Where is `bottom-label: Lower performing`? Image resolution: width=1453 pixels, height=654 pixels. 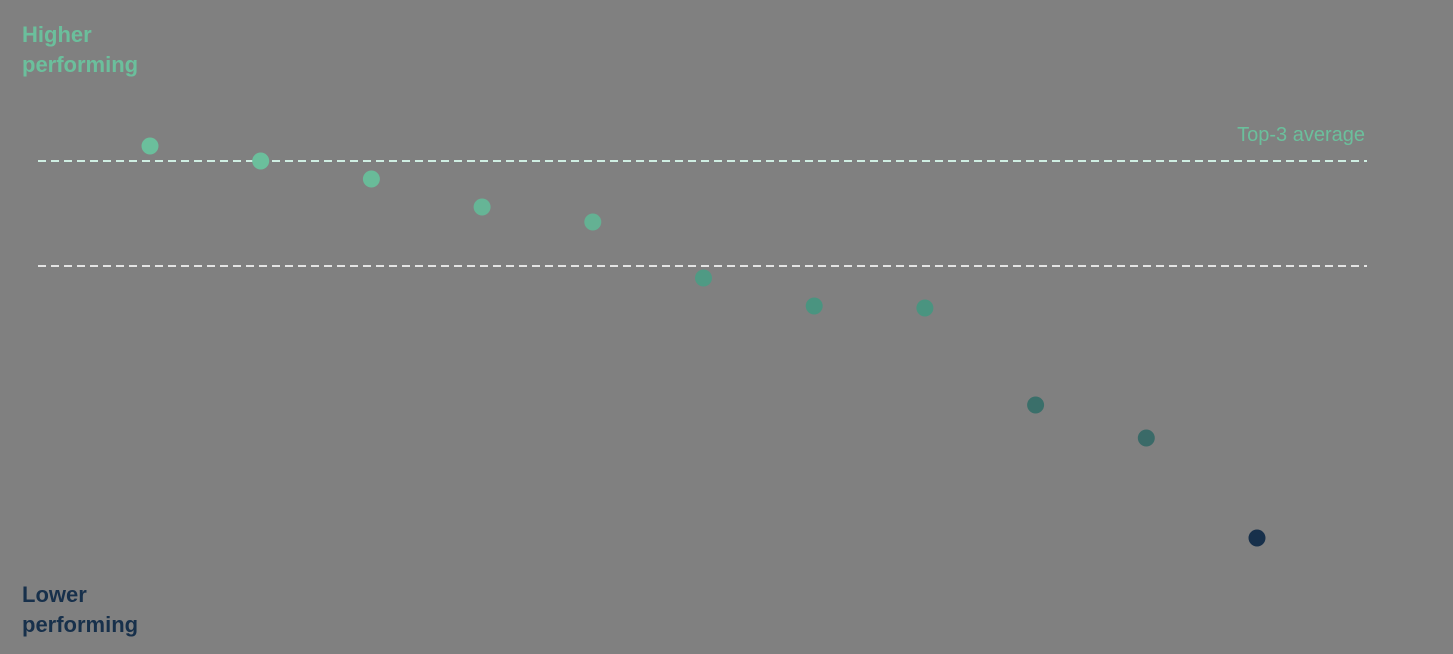 bottom-label: Lower performing is located at coordinates (80, 609).